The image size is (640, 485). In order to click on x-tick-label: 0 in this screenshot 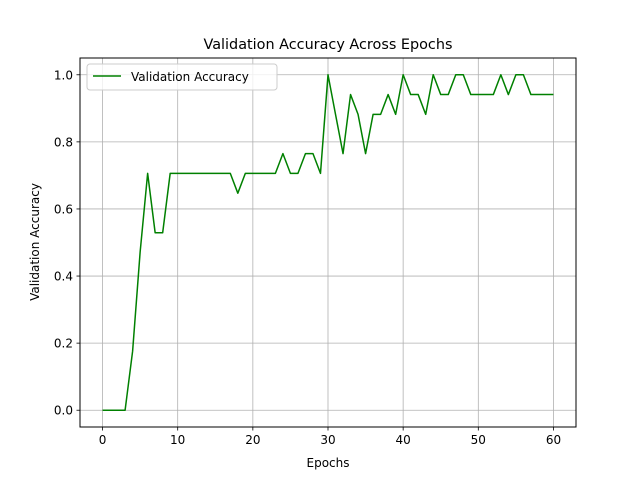, I will do `click(103, 440)`.